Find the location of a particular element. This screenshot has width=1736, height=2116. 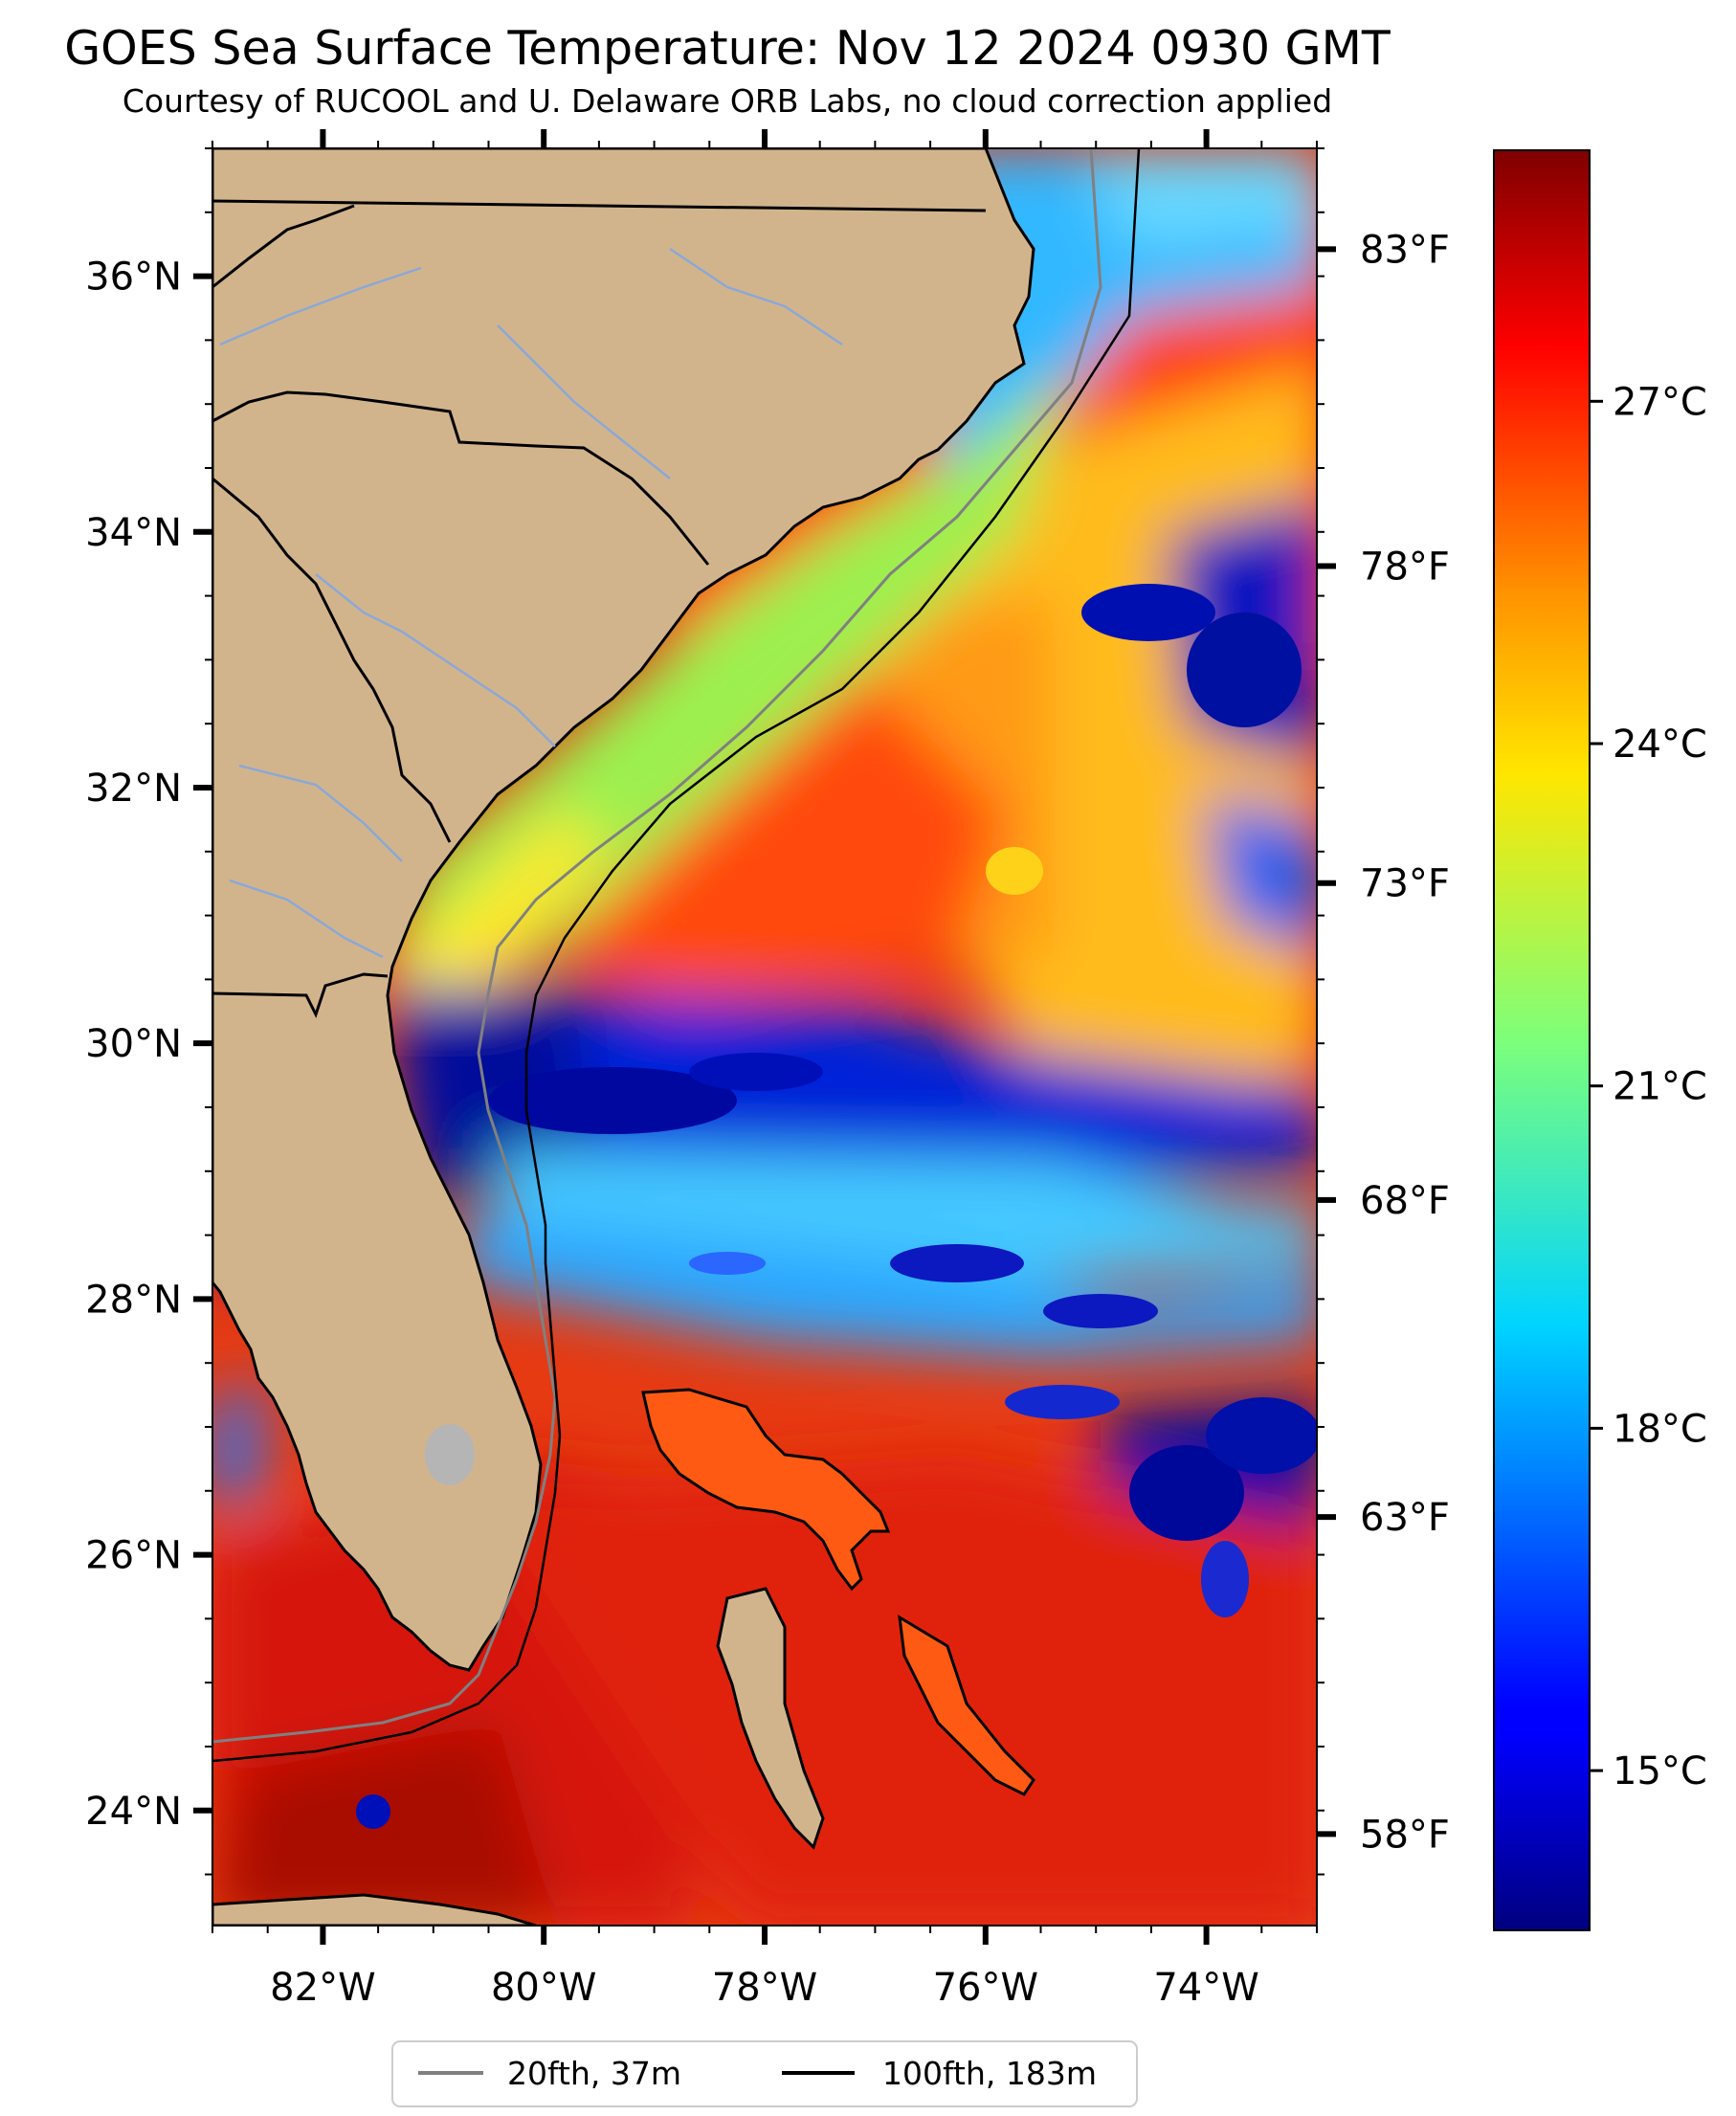

legend-label-100fth: 100fth, 183m is located at coordinates (990, 2073).